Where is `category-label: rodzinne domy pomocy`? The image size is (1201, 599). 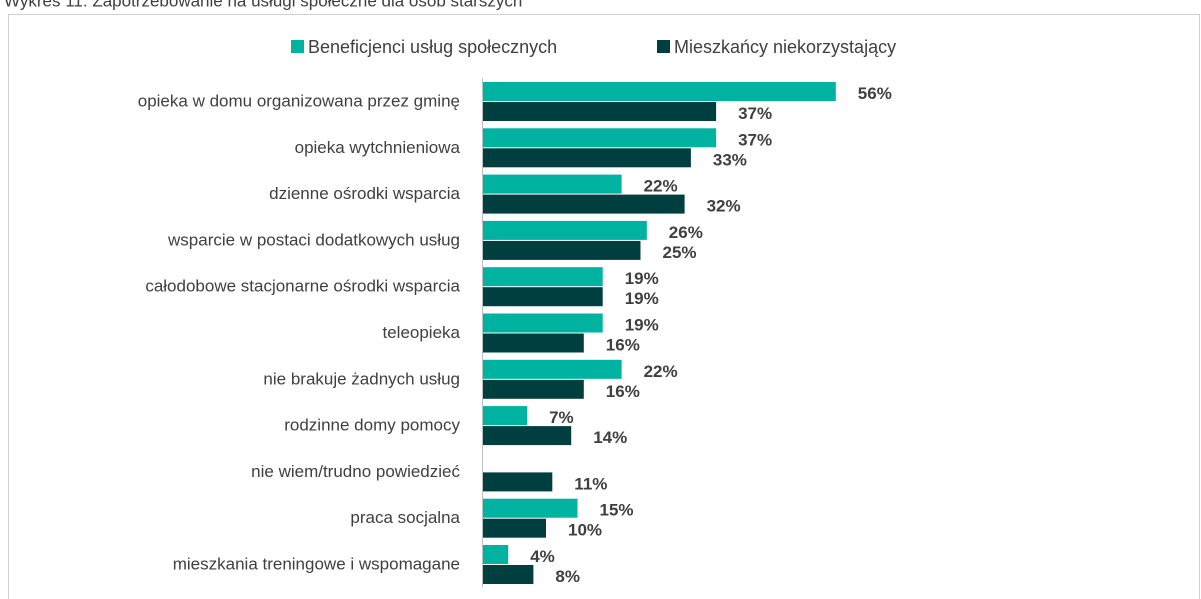 category-label: rodzinne domy pomocy is located at coordinates (372, 425).